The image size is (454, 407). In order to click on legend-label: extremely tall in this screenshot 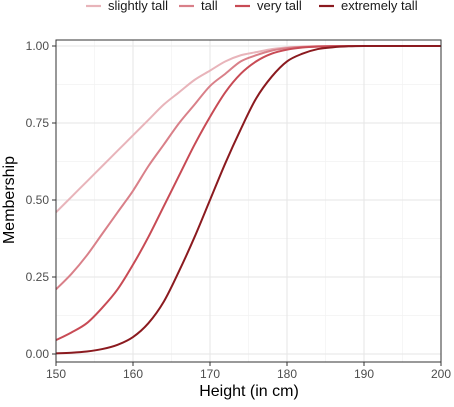, I will do `click(379, 6)`.